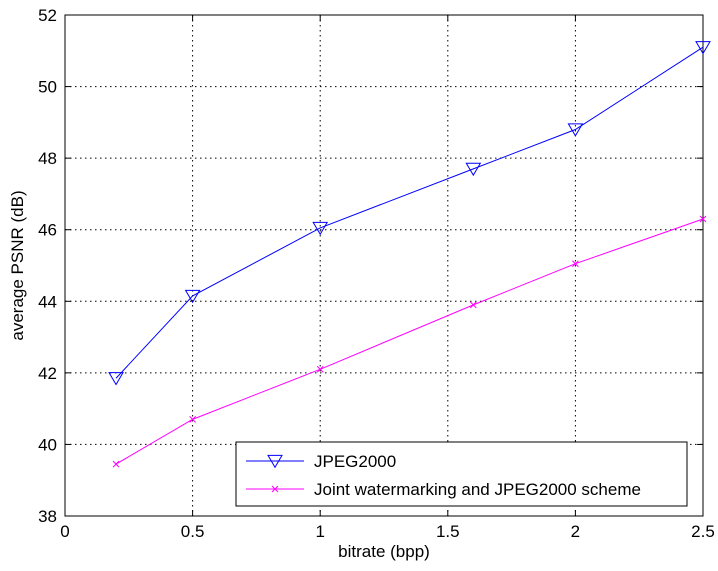  Describe the element at coordinates (47, 301) in the screenshot. I see `y-tick-label: 44` at that location.